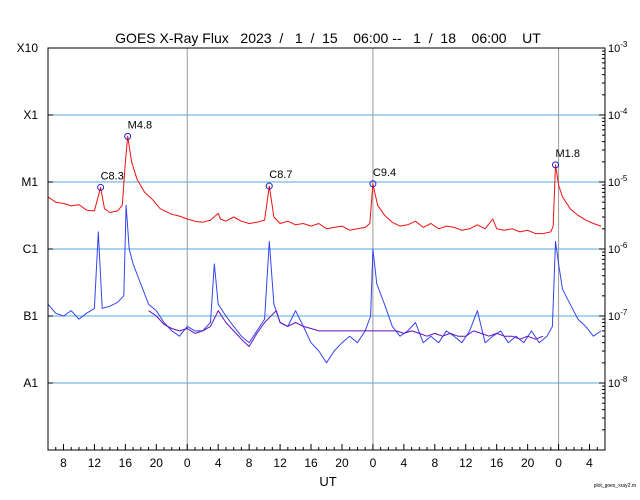 This screenshot has height=500, width=640. What do you see at coordinates (567, 154) in the screenshot?
I see `flare-label: M1.8` at bounding box center [567, 154].